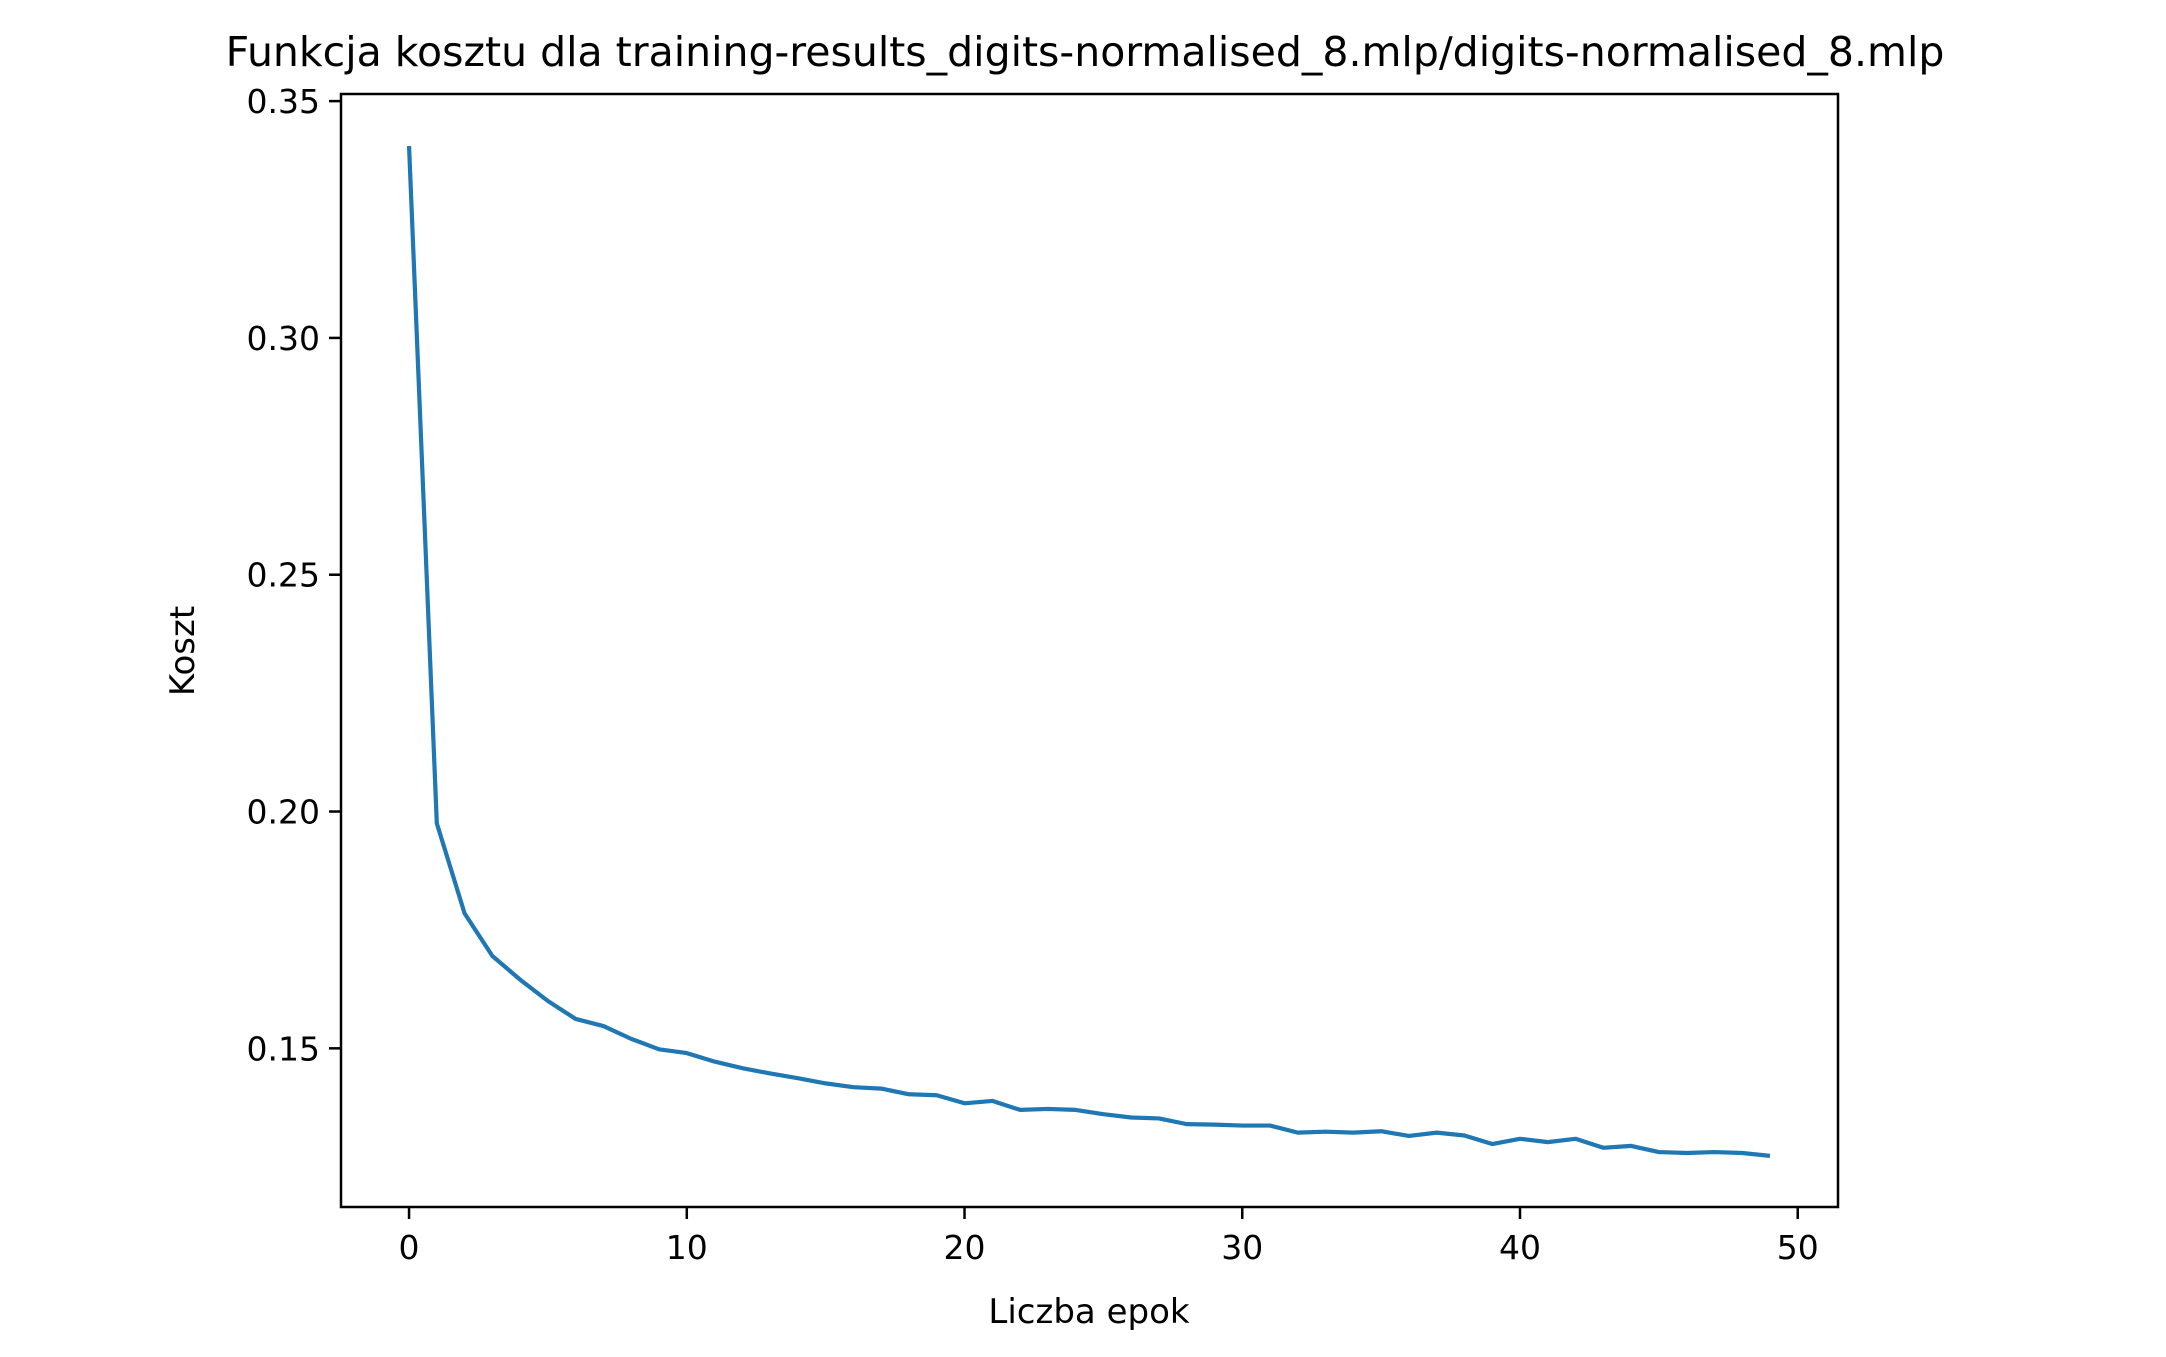  Describe the element at coordinates (283, 1048) in the screenshot. I see `y-tick-label: 0.15` at that location.